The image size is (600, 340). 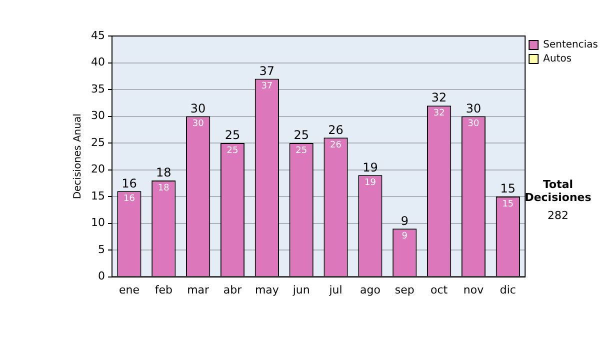 What do you see at coordinates (370, 183) in the screenshot?
I see `data-label: 19` at bounding box center [370, 183].